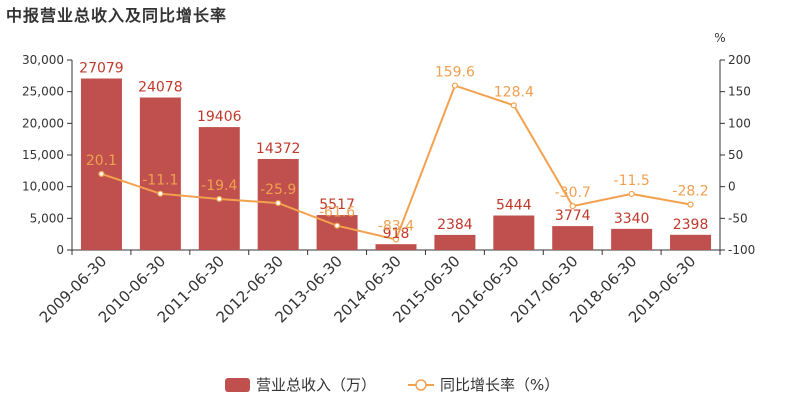 This screenshot has height=400, width=800. Describe the element at coordinates (396, 234) in the screenshot. I see `bar-data-label: 918` at that location.